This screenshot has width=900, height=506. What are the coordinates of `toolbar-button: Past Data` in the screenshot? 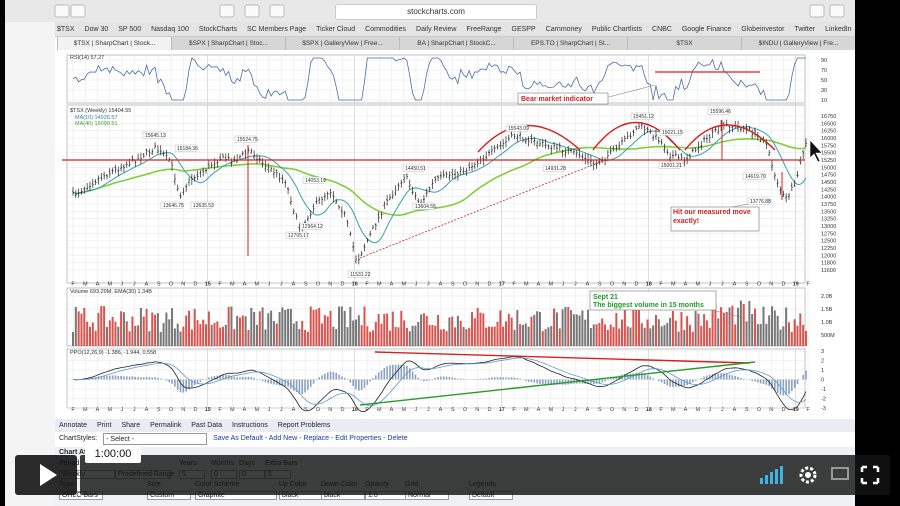 It's located at (206, 425).